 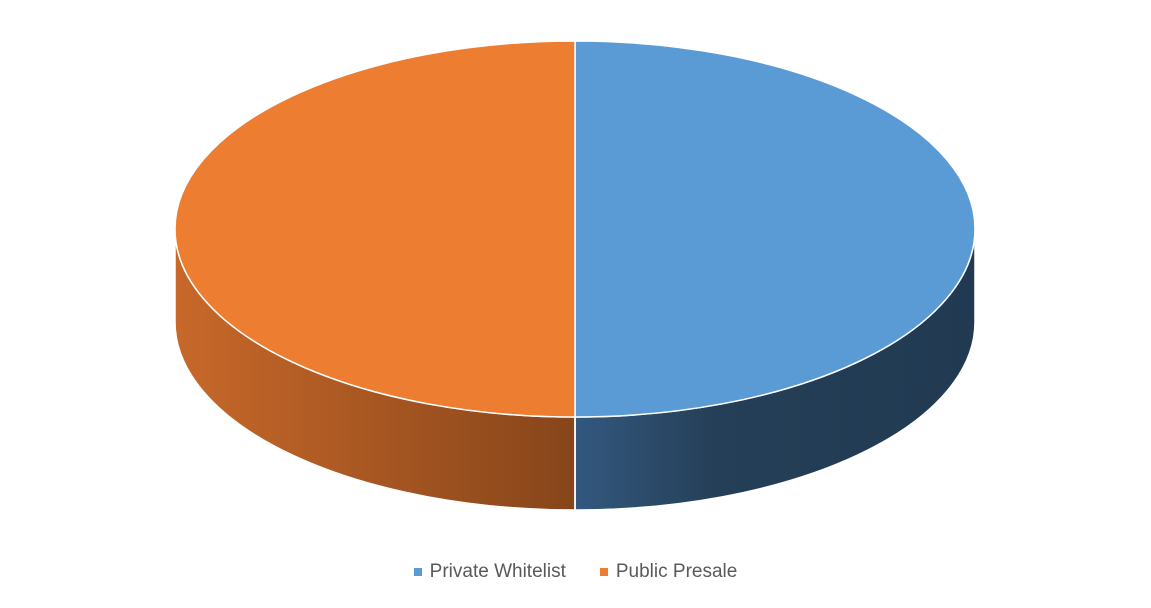 I want to click on legend-item-private-whitelist: Private Whitelist, so click(x=489, y=572).